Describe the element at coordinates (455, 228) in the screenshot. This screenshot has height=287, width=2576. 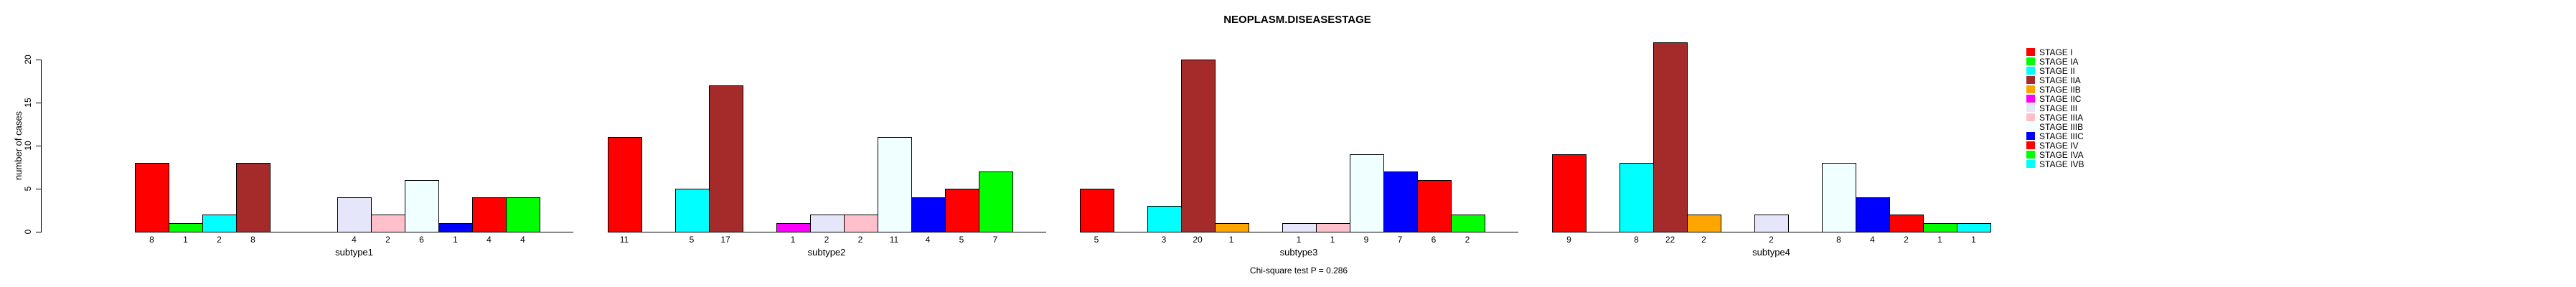
I see `bar-stage-iiic-subtype1` at that location.